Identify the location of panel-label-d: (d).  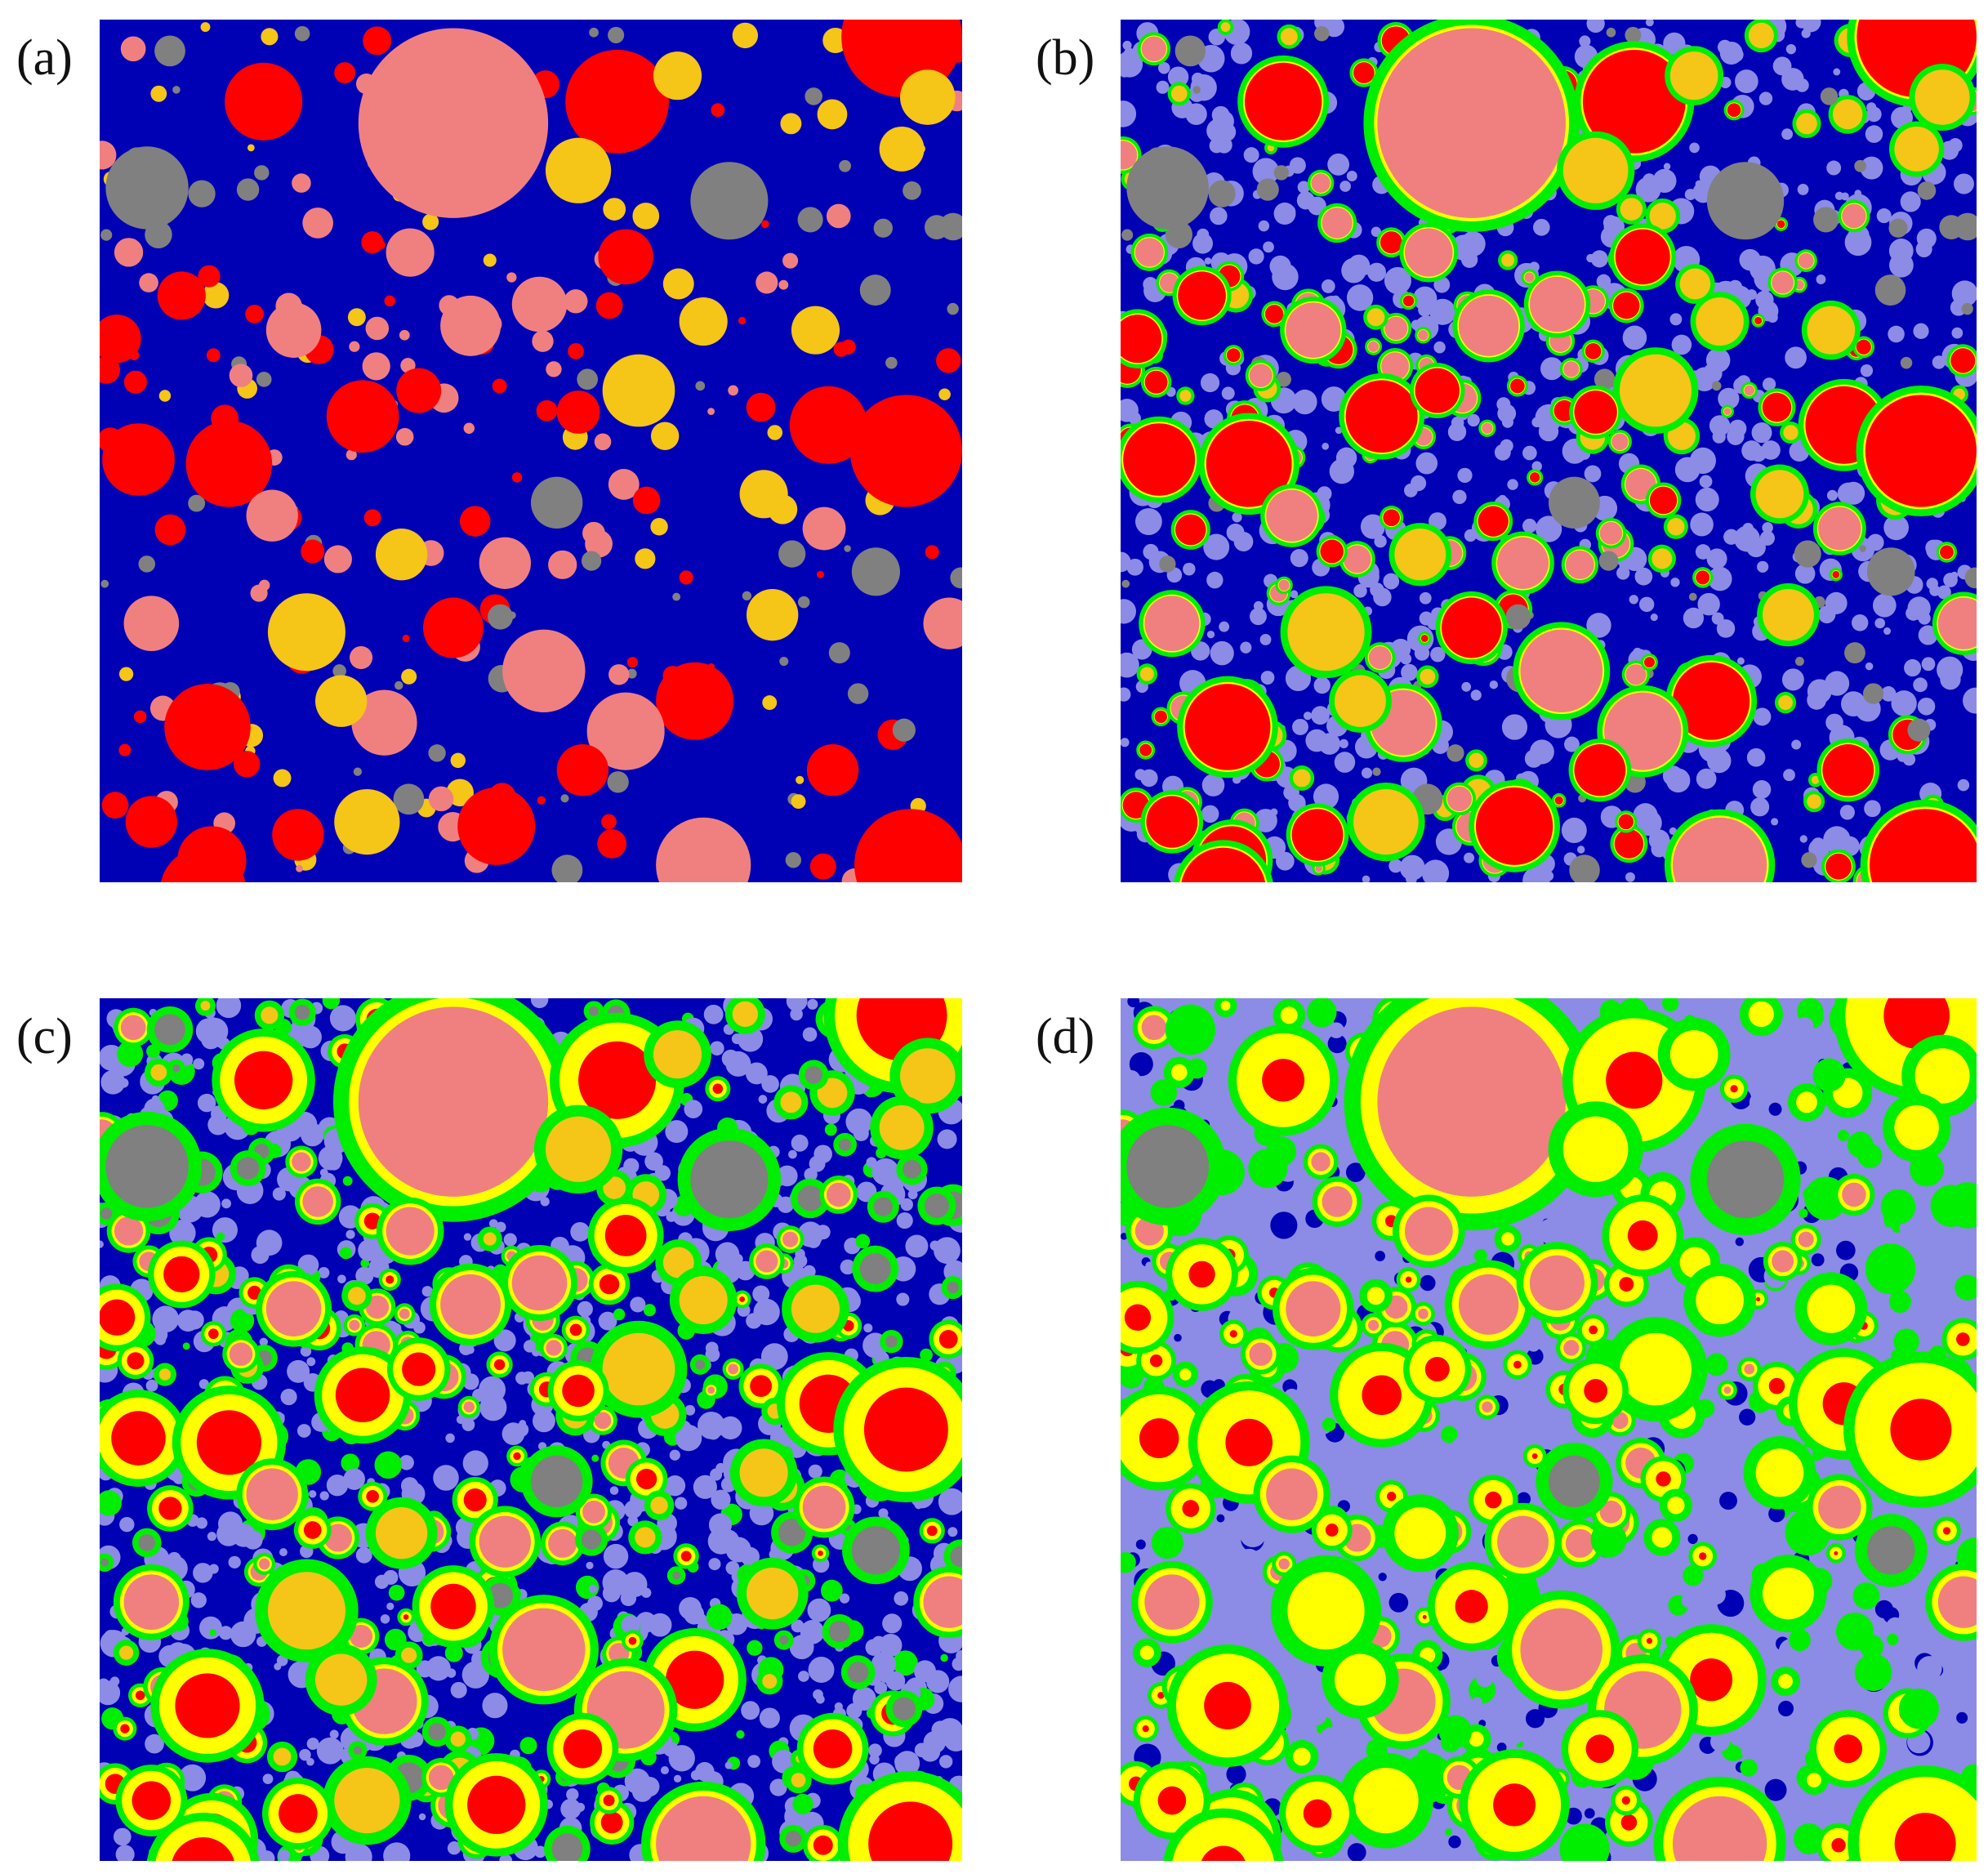
(1065, 1036).